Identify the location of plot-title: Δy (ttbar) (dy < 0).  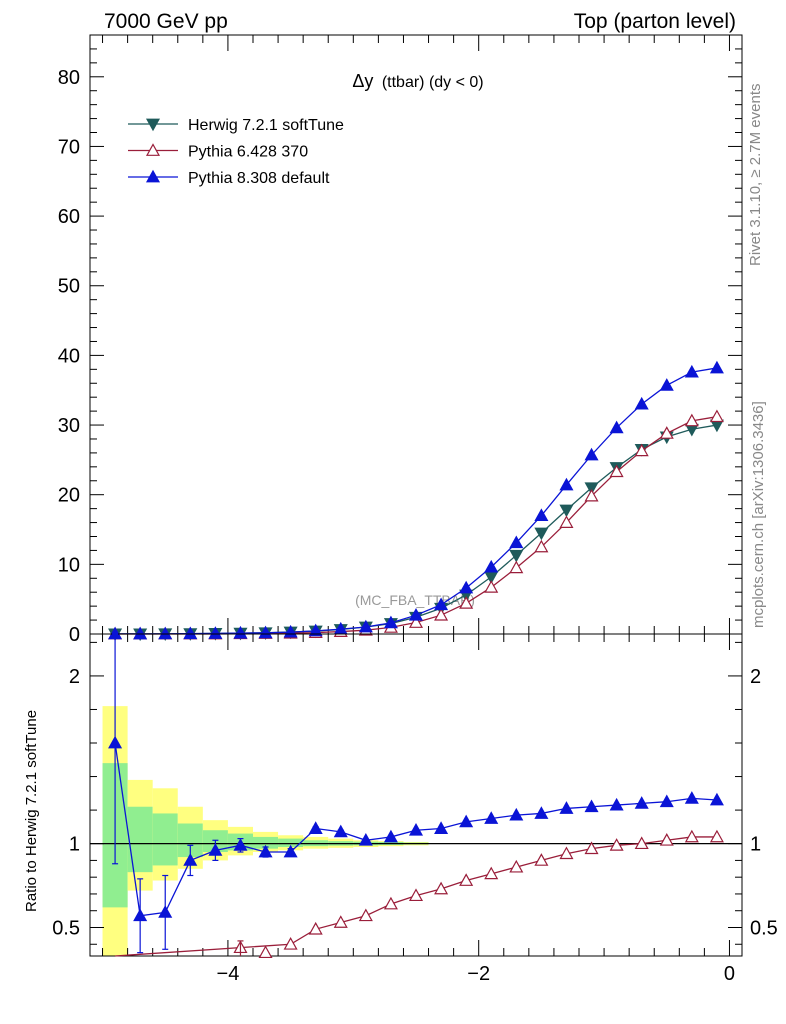
(417, 81).